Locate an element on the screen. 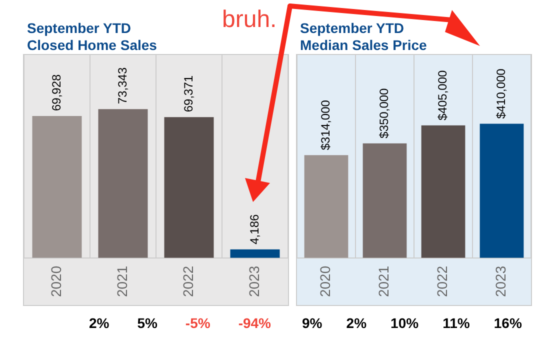  data-label: $405,000 is located at coordinates (443, 95).